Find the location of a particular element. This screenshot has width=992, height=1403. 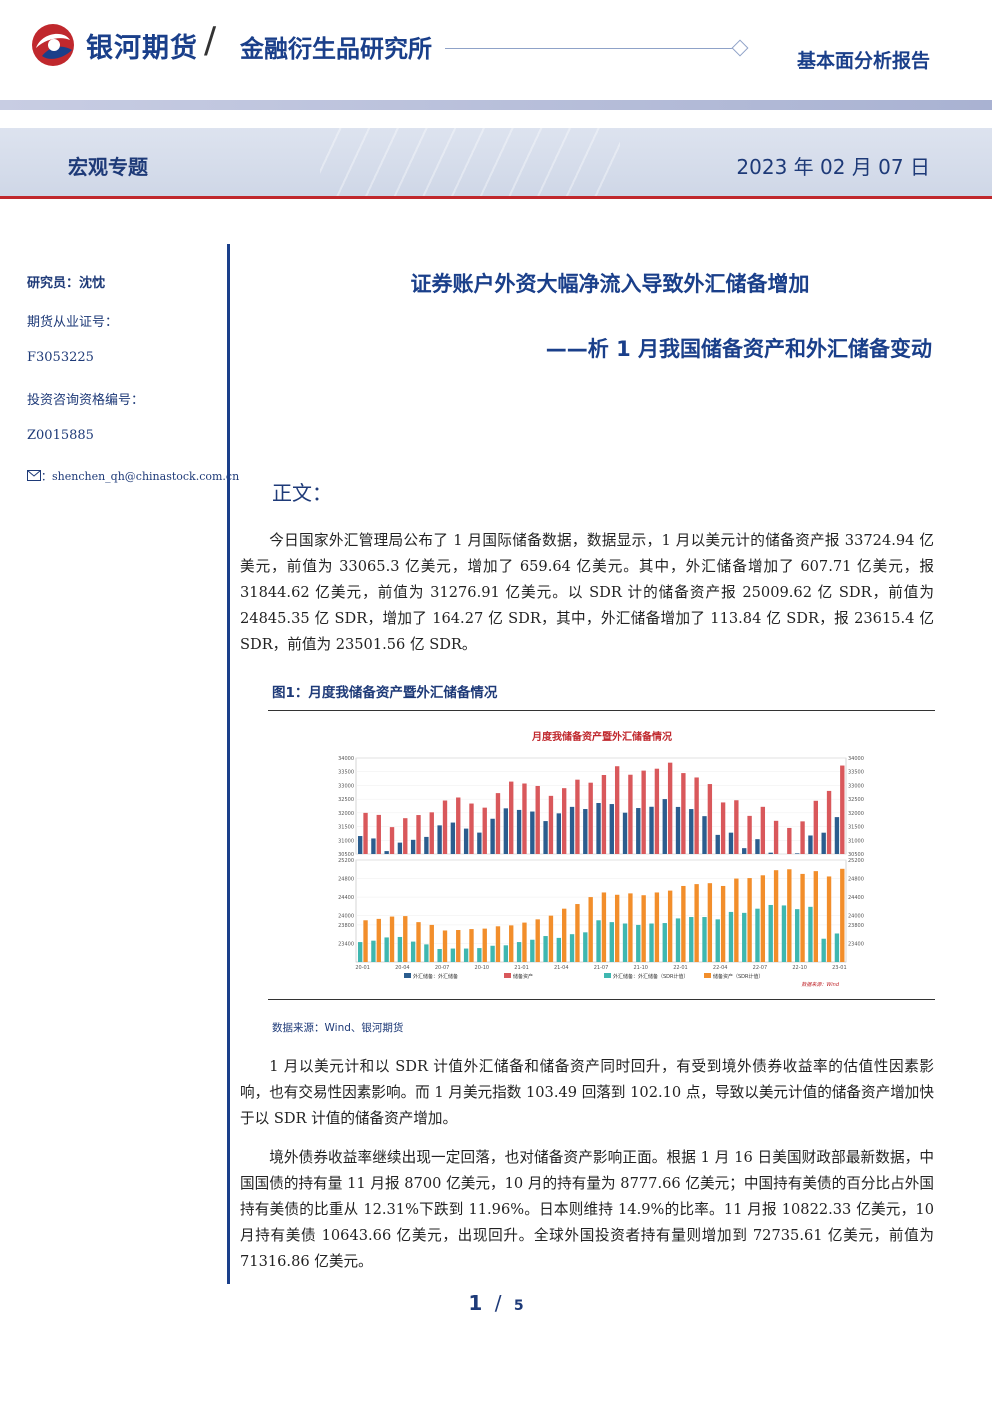

plot-frame-usd is located at coordinates (601, 806).